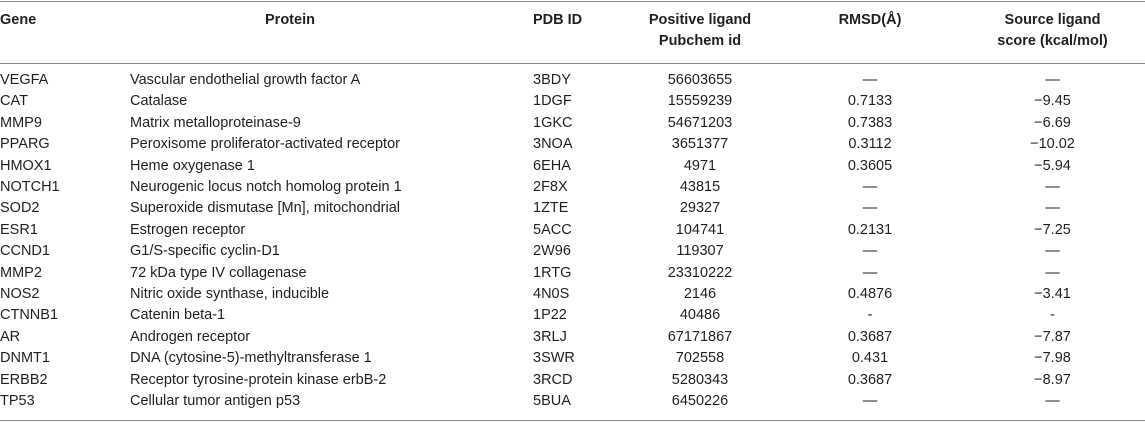 Image resolution: width=1145 pixels, height=423 pixels. Describe the element at coordinates (552, 165) in the screenshot. I see `cell-pdb-id: 6EHA` at that location.